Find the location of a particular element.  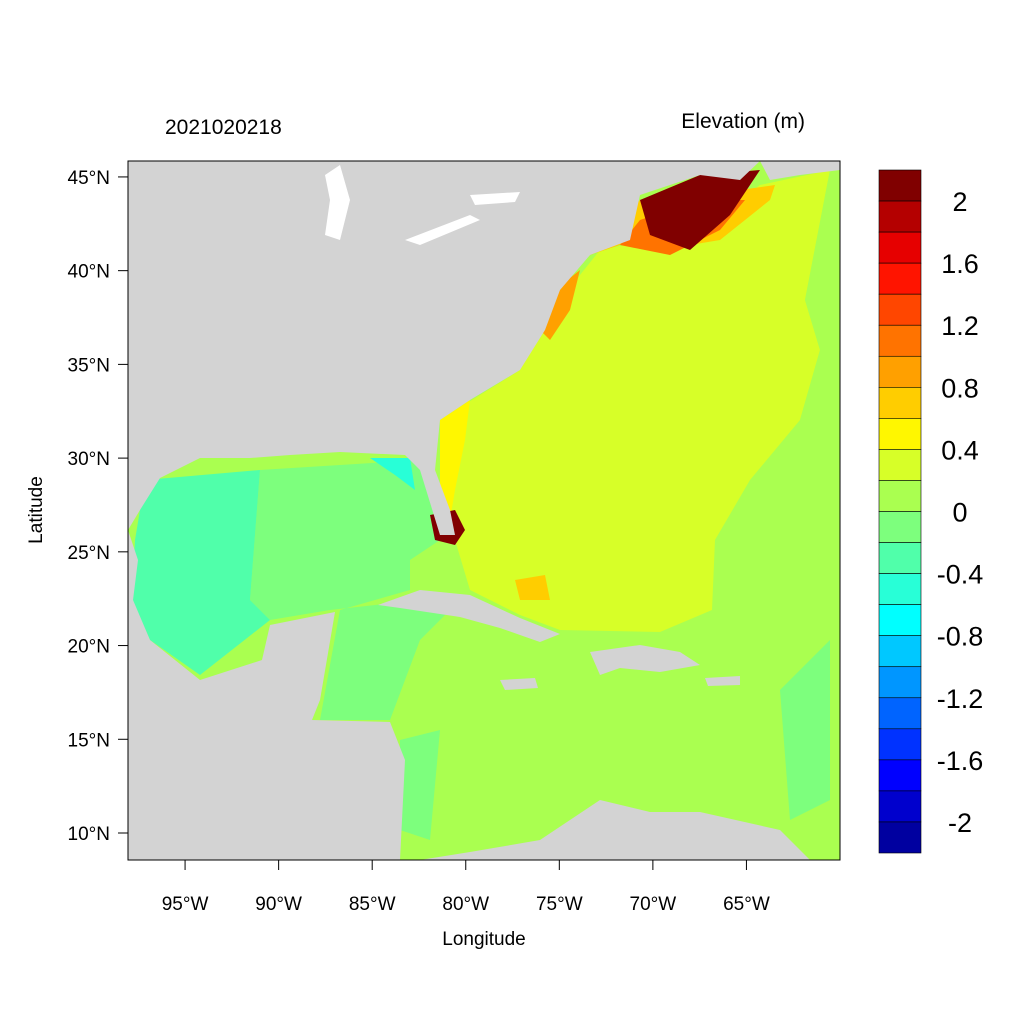

x-axis-label: Longitude is located at coordinates (483, 939).